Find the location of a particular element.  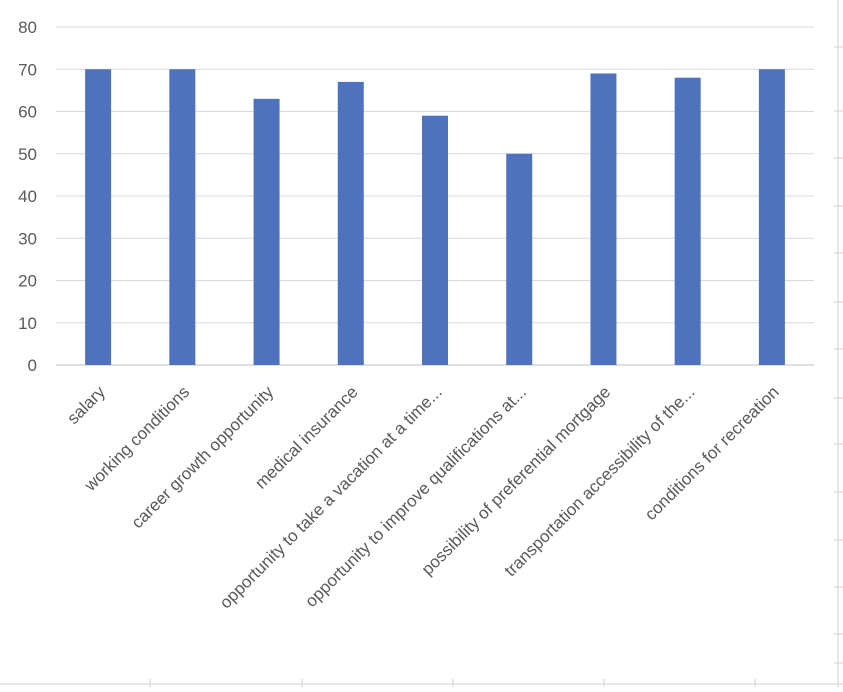

y-tick-labels: 0 10 20 30 40 50 60 70 80 is located at coordinates (27, 196).